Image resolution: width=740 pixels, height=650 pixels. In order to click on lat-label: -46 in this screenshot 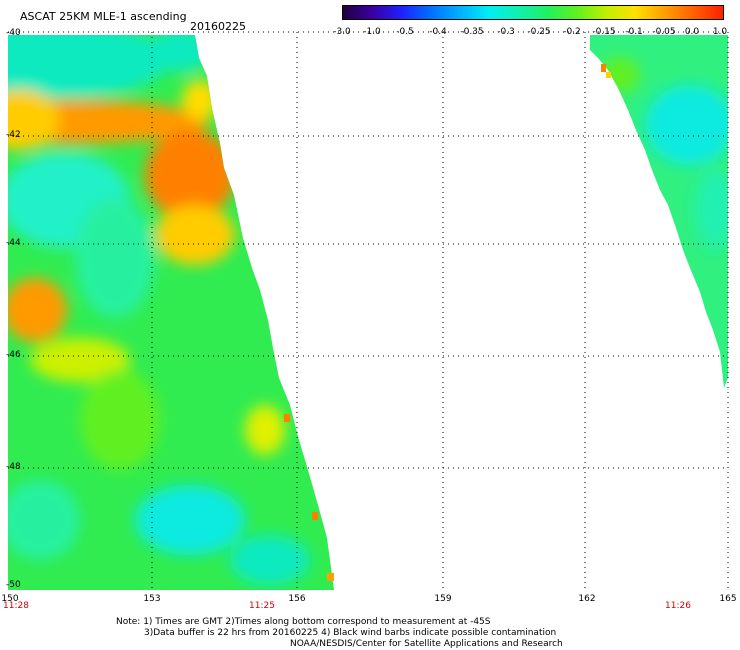, I will do `click(13, 355)`.